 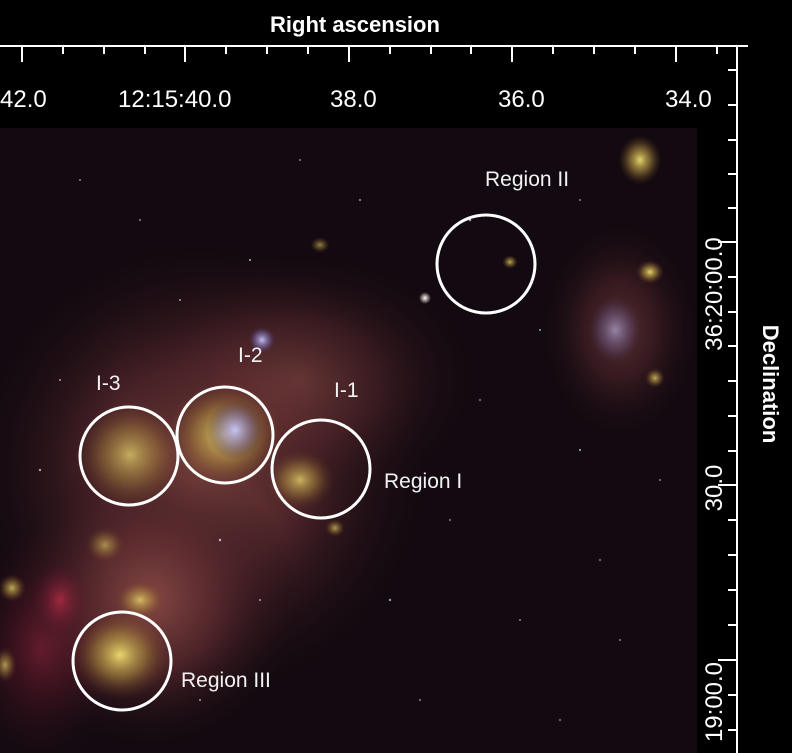 I want to click on dec-axis-title: Declination, so click(x=770, y=384).